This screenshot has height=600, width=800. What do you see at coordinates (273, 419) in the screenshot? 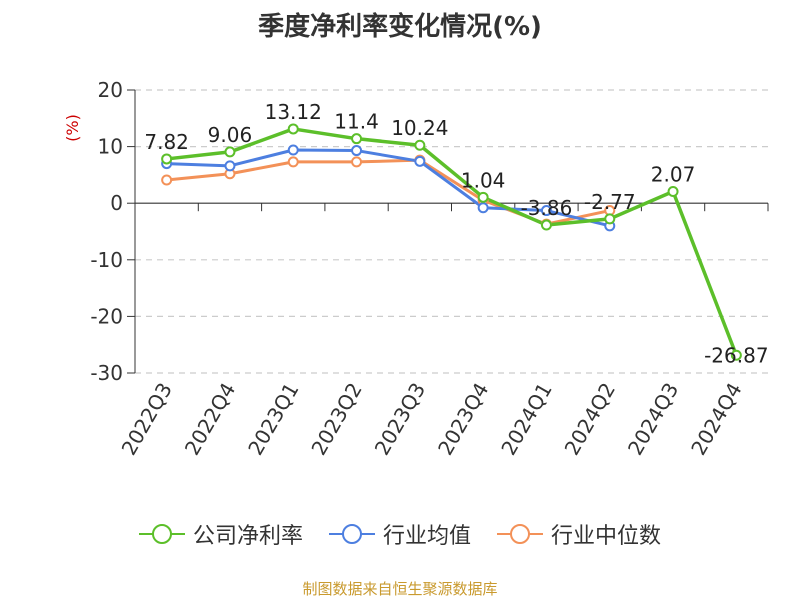
I see `x-tick-label: 2023Q1` at bounding box center [273, 419].